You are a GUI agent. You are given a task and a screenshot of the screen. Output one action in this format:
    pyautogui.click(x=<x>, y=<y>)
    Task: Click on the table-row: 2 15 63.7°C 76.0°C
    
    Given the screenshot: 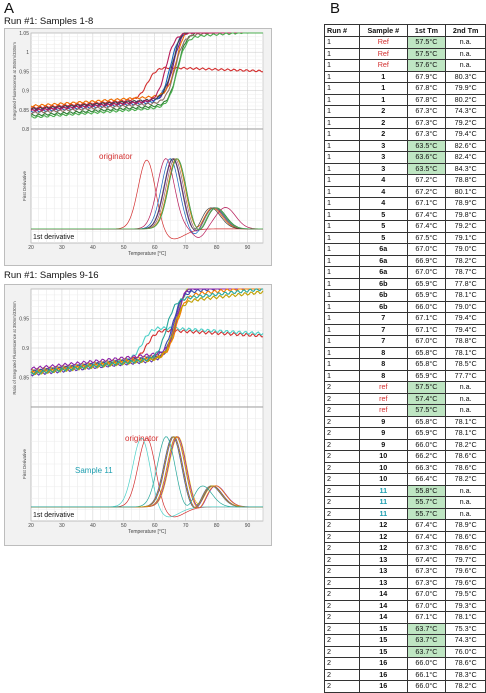 What is the action you would take?
    pyautogui.click(x=405, y=651)
    